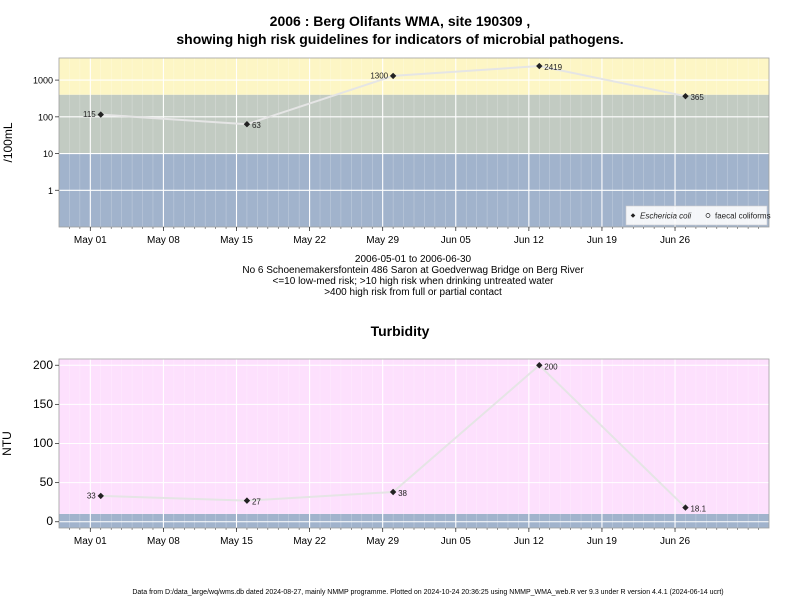 The width and height of the screenshot is (800, 600). What do you see at coordinates (89, 114) in the screenshot?
I see `c1-series-0-data-label-0: 115` at bounding box center [89, 114].